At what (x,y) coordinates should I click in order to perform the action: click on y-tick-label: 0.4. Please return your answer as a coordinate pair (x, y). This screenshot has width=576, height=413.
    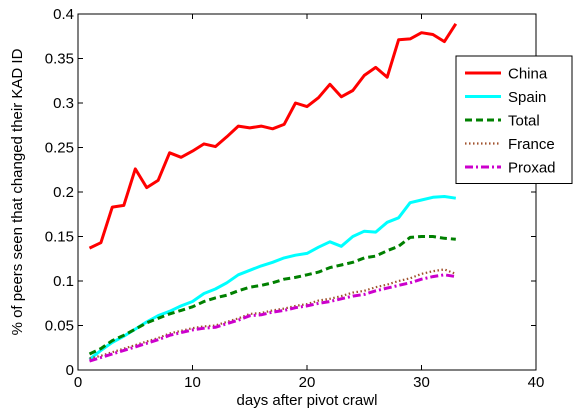
    Looking at the image, I should click on (63, 14).